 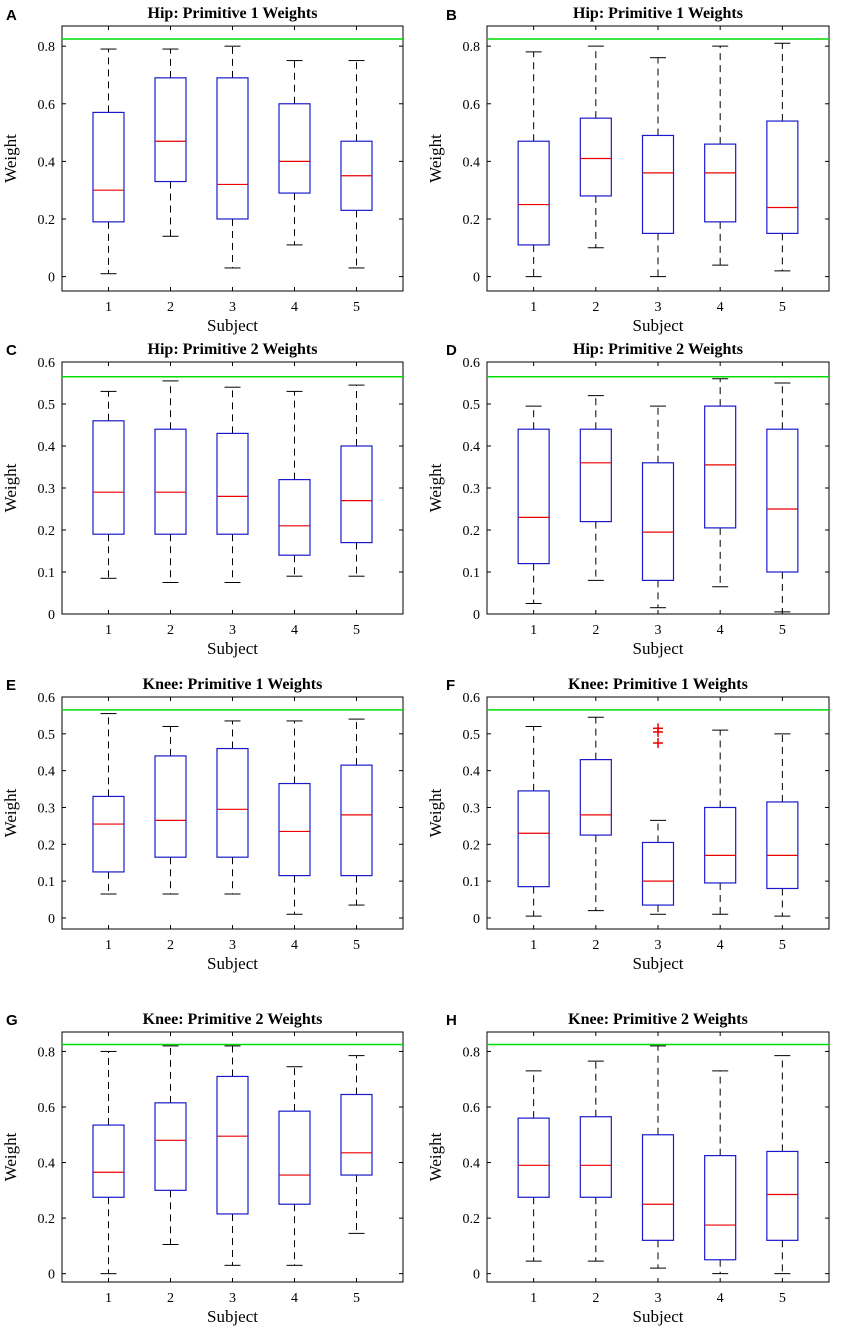 I want to click on y-tick-label: 0.3, so click(x=47, y=808).